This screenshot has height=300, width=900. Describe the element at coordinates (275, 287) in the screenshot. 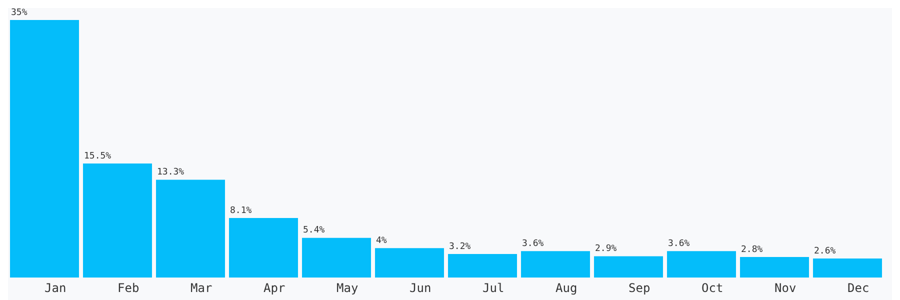

I see `x-tick-label: Apr` at that location.